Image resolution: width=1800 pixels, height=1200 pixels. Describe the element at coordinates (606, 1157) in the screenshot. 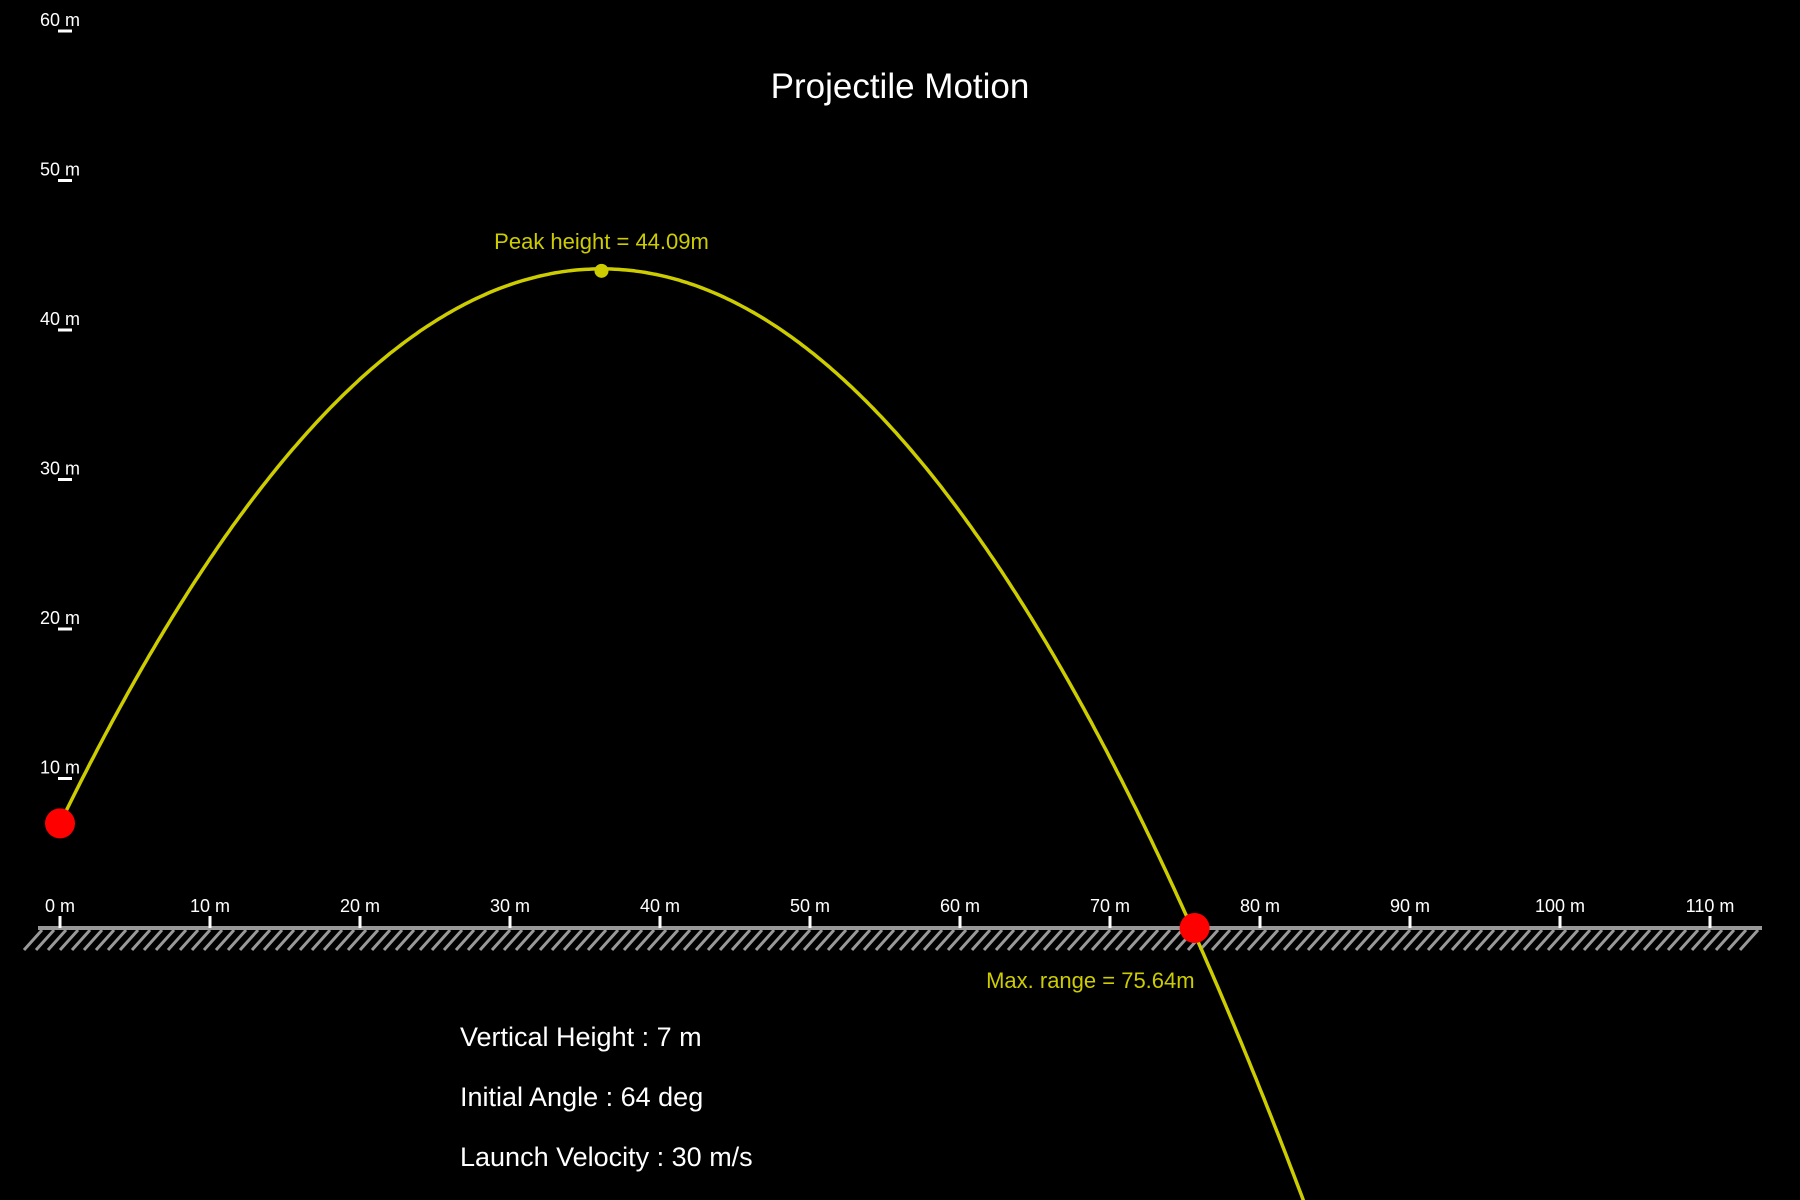

I see `launch-velocity-readout: Launch Velocity : 30 m/s` at that location.